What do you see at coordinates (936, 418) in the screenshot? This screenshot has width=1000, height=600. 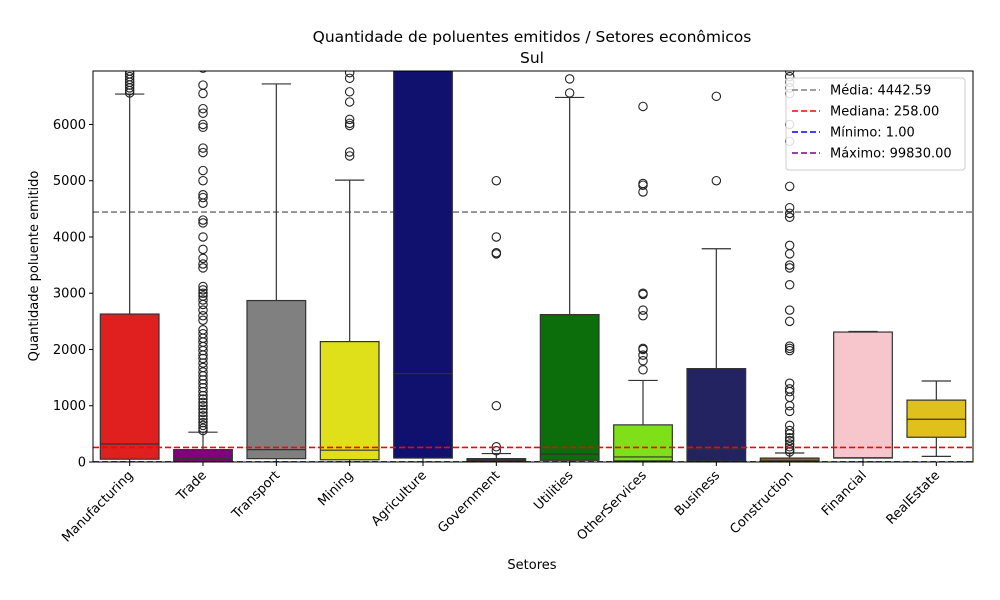 I see `box-realestate` at bounding box center [936, 418].